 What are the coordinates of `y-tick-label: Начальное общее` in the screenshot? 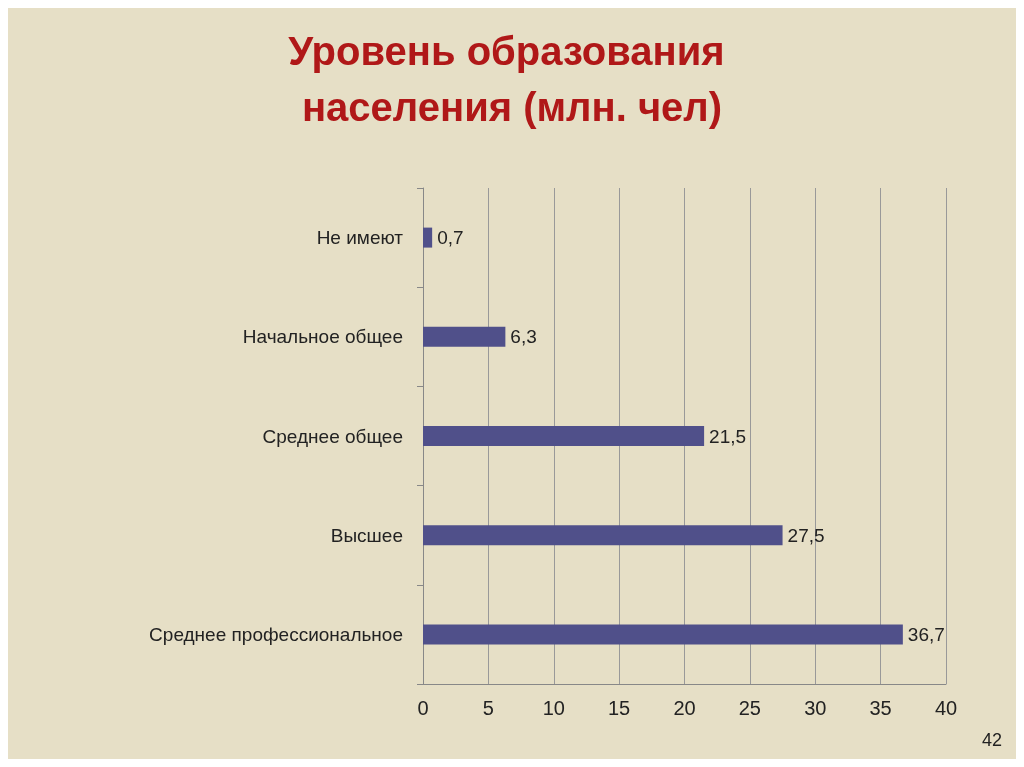 It's located at (322, 337).